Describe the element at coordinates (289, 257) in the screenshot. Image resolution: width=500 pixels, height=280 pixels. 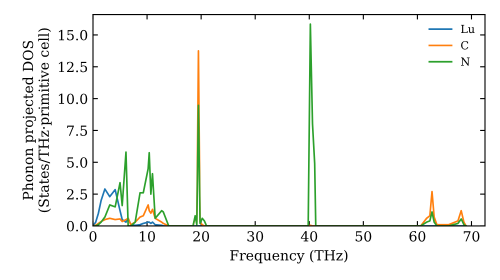
I see `x-axis-title: Frequency (THz)` at that location.